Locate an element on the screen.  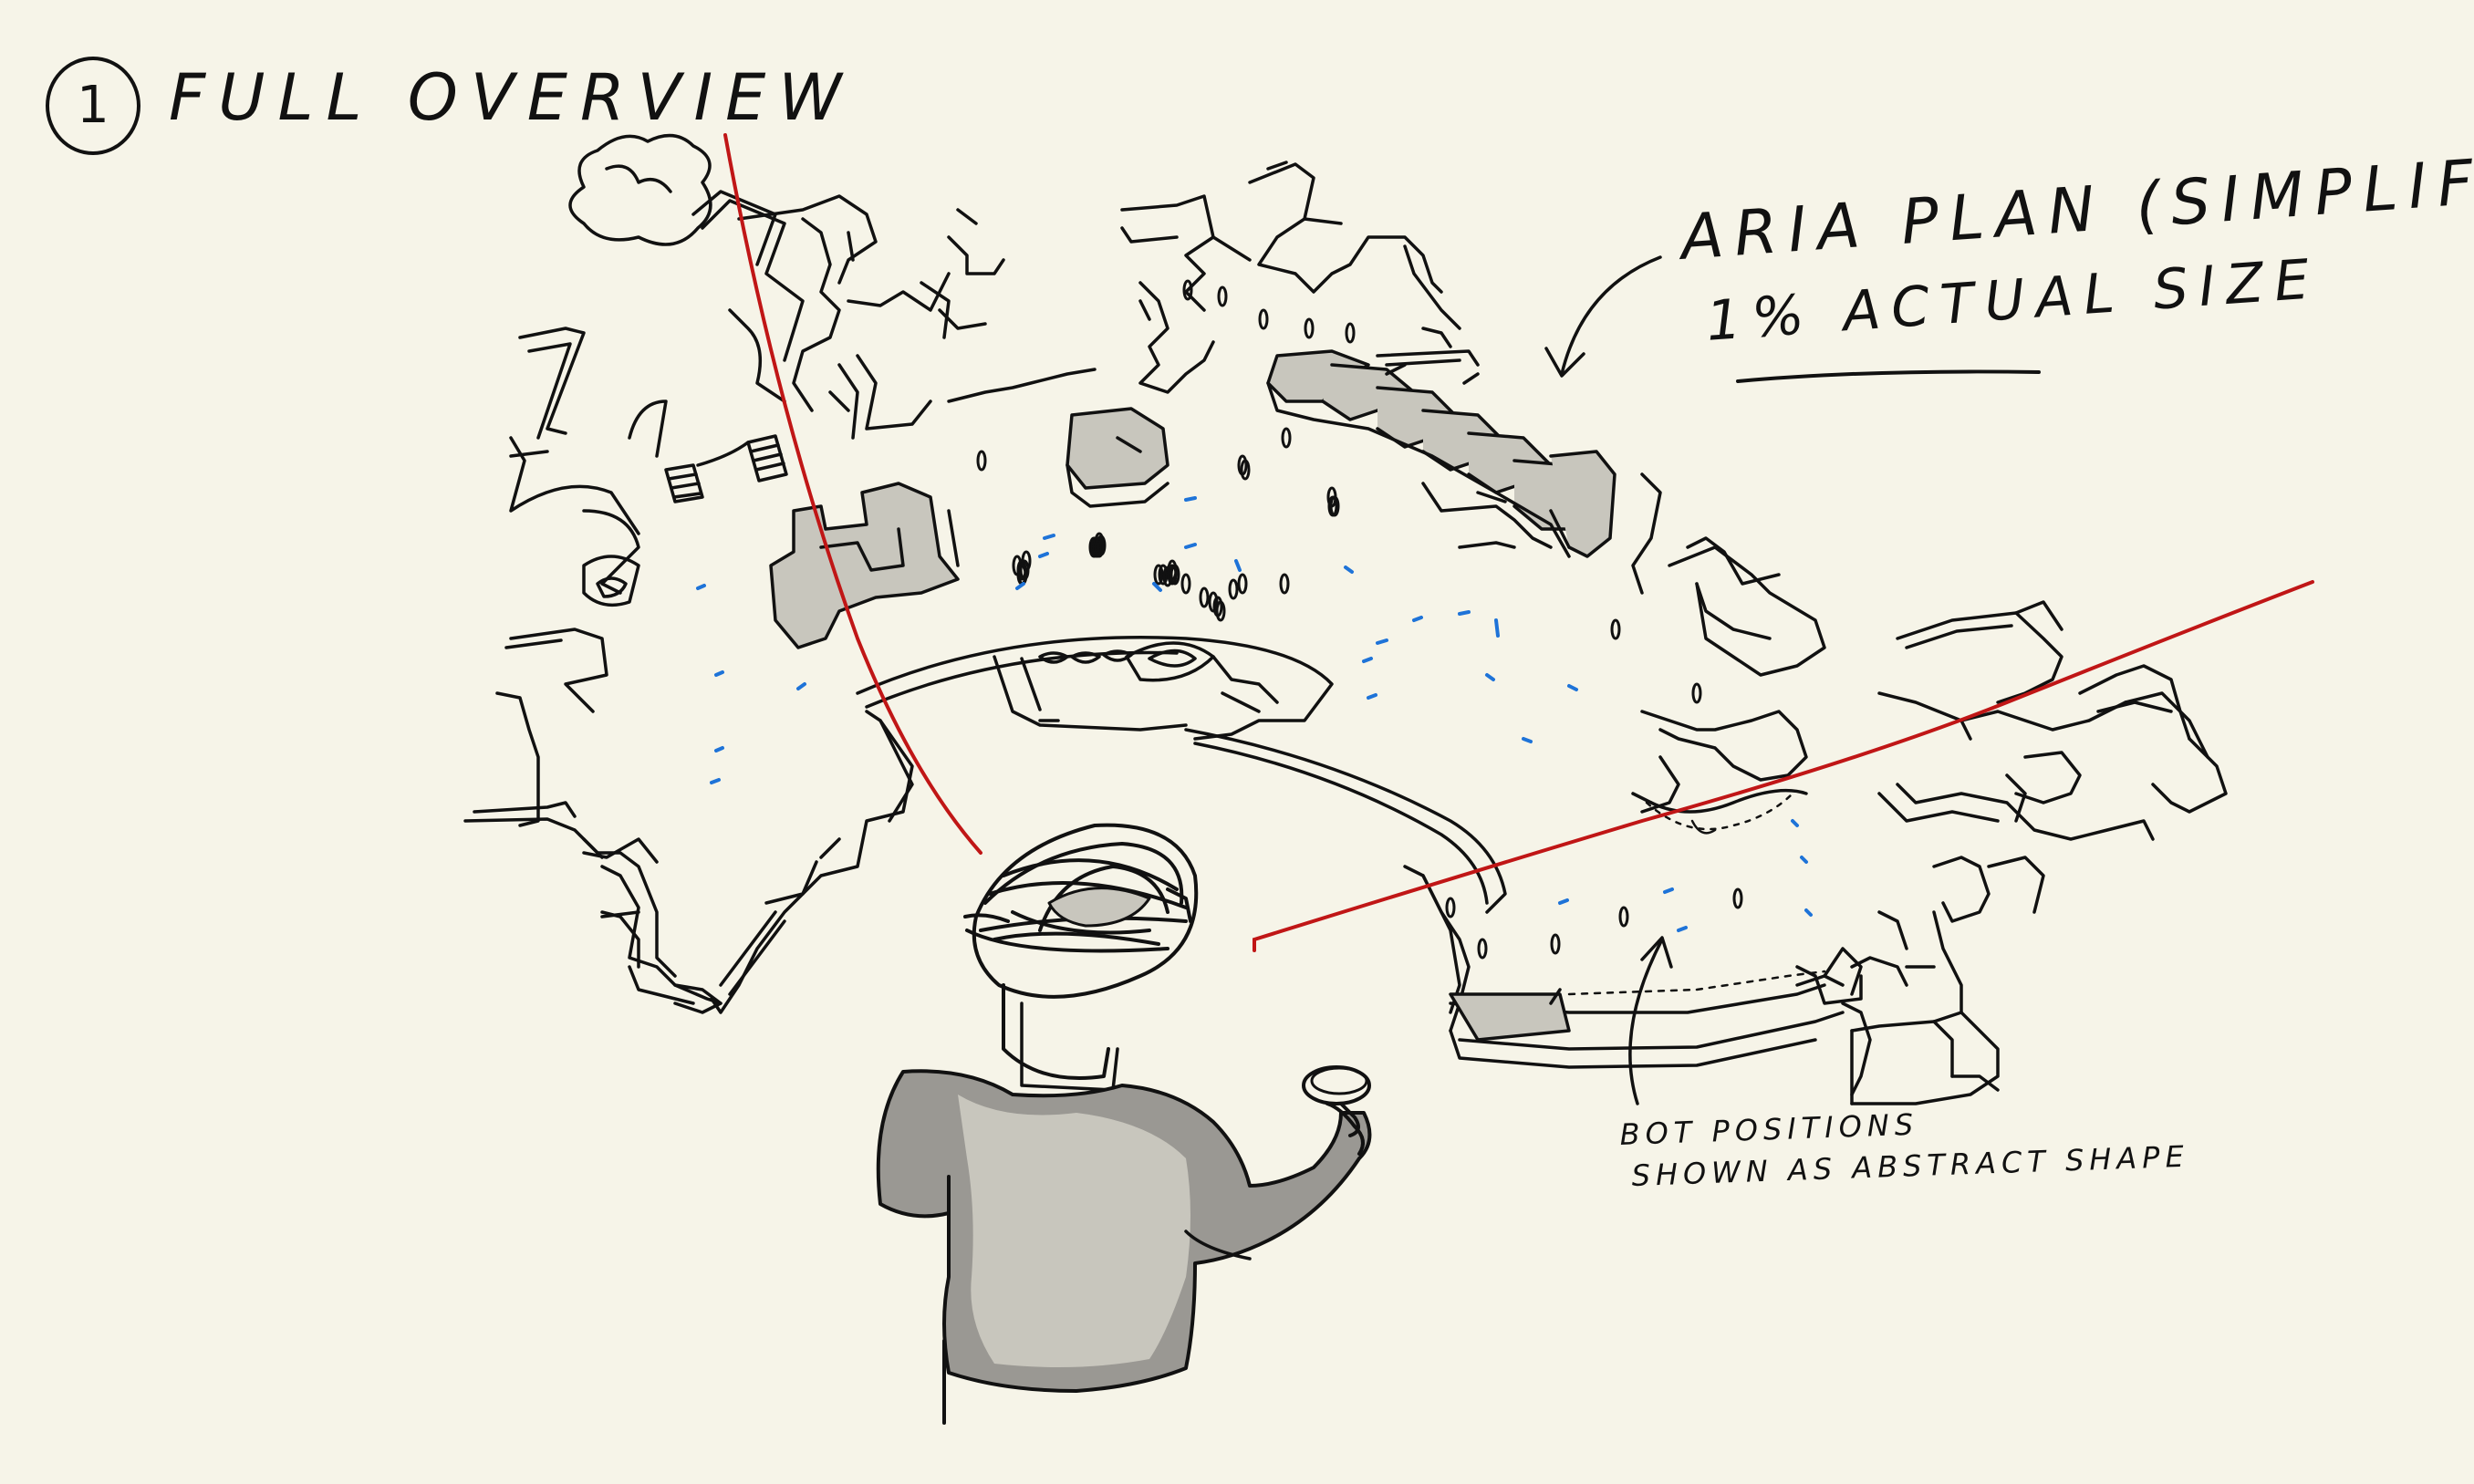
shaded-units-row is located at coordinates (1441, 454).